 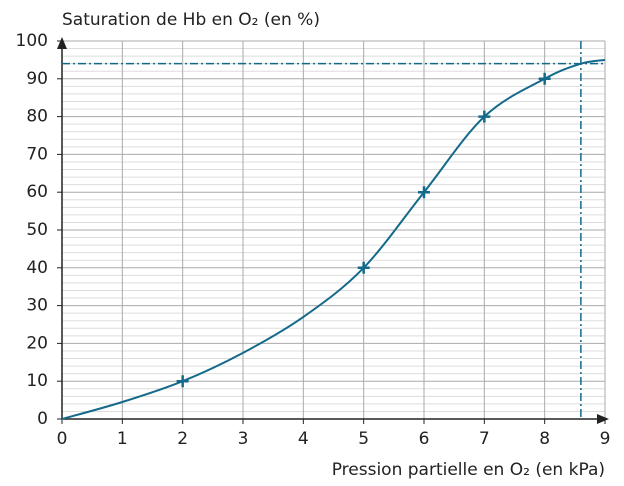 What do you see at coordinates (37, 192) in the screenshot?
I see `y-tick-label: 60` at bounding box center [37, 192].